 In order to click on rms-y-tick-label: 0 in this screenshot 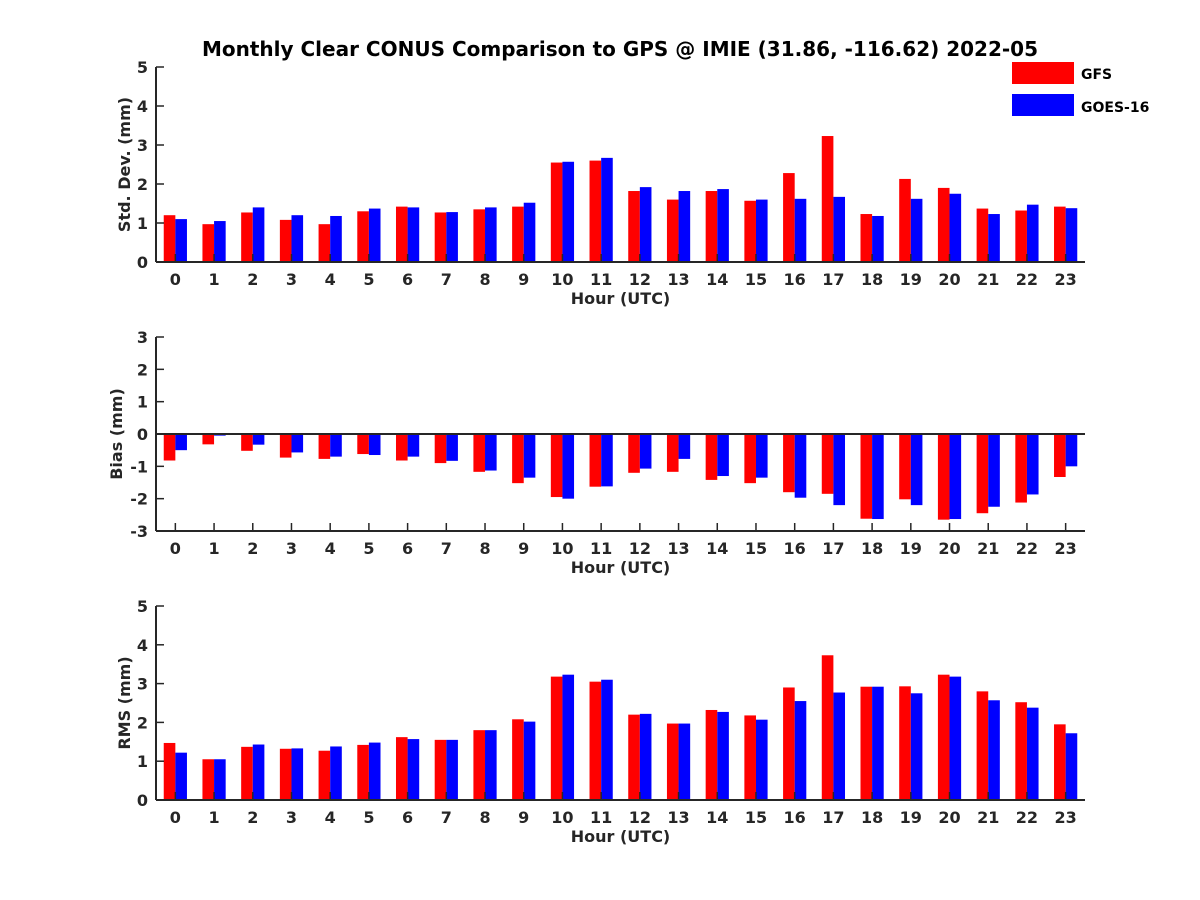, I will do `click(142, 800)`.